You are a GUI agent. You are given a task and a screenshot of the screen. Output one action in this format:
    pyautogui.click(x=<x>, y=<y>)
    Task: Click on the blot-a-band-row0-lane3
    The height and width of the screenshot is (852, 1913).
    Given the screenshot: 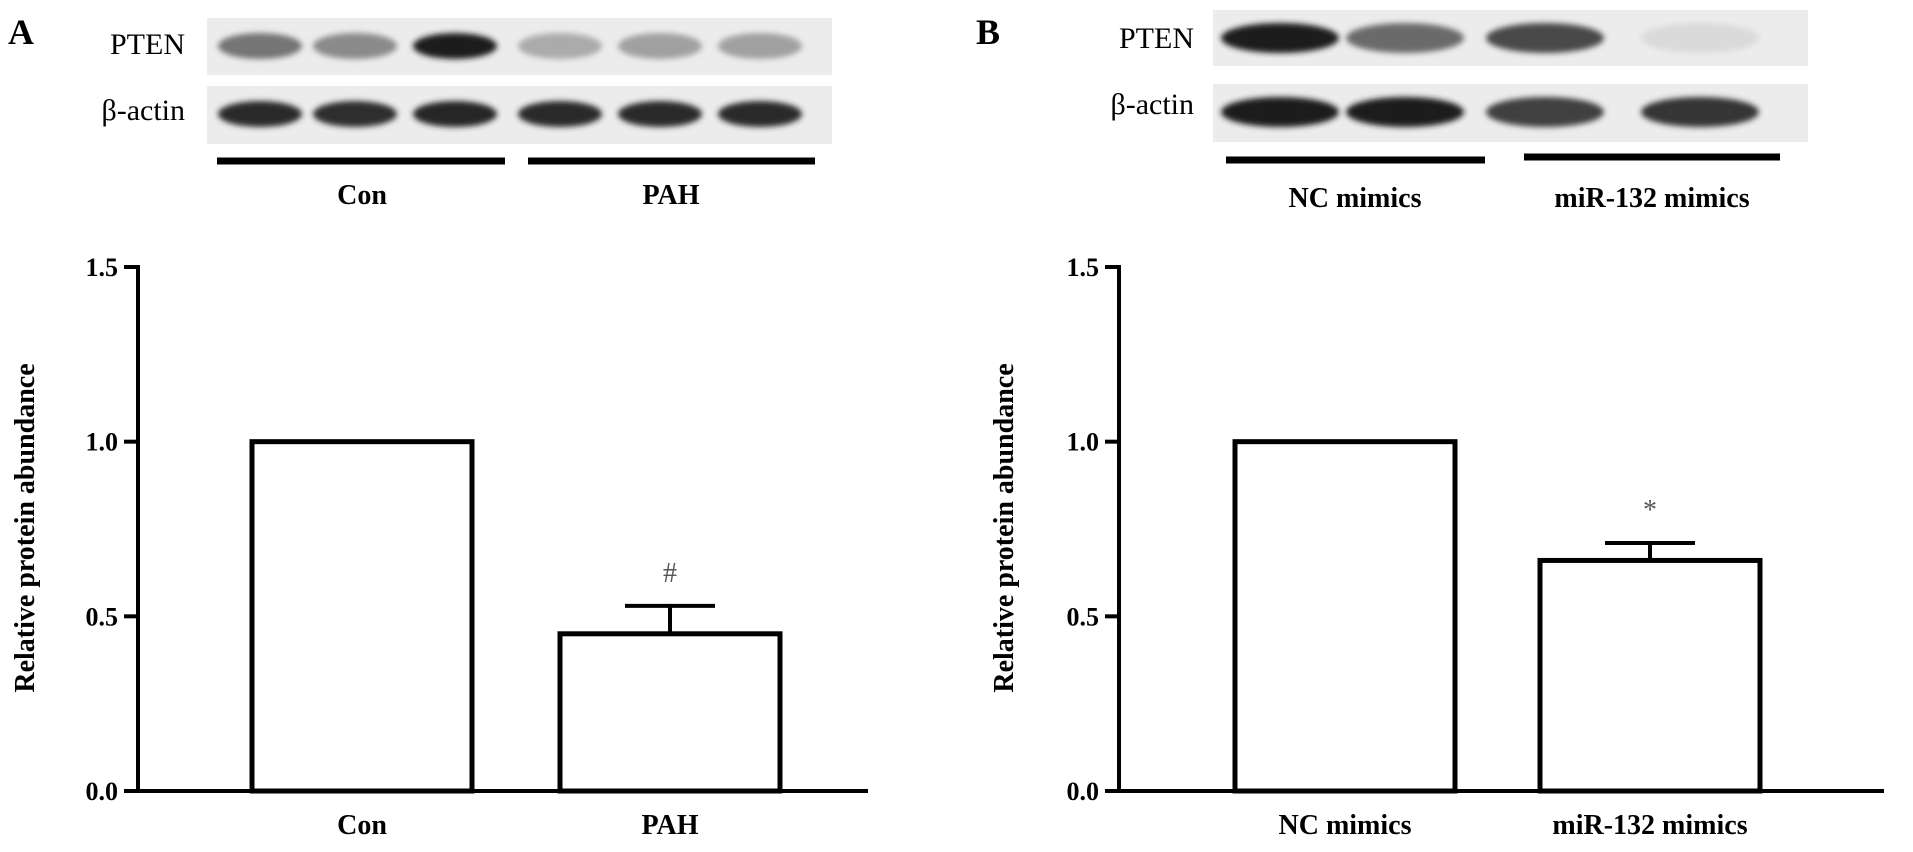 What is the action you would take?
    pyautogui.click(x=560, y=46)
    